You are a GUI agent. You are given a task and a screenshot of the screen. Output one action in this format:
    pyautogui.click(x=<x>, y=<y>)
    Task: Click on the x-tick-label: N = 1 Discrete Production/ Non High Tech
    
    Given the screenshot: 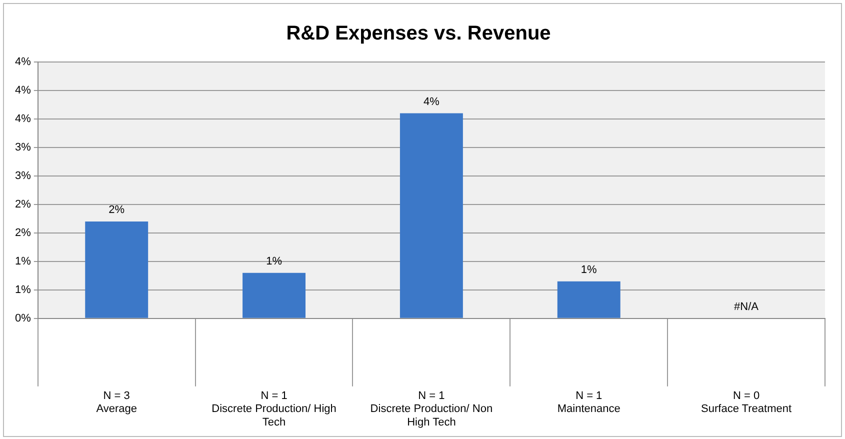 What is the action you would take?
    pyautogui.click(x=431, y=409)
    